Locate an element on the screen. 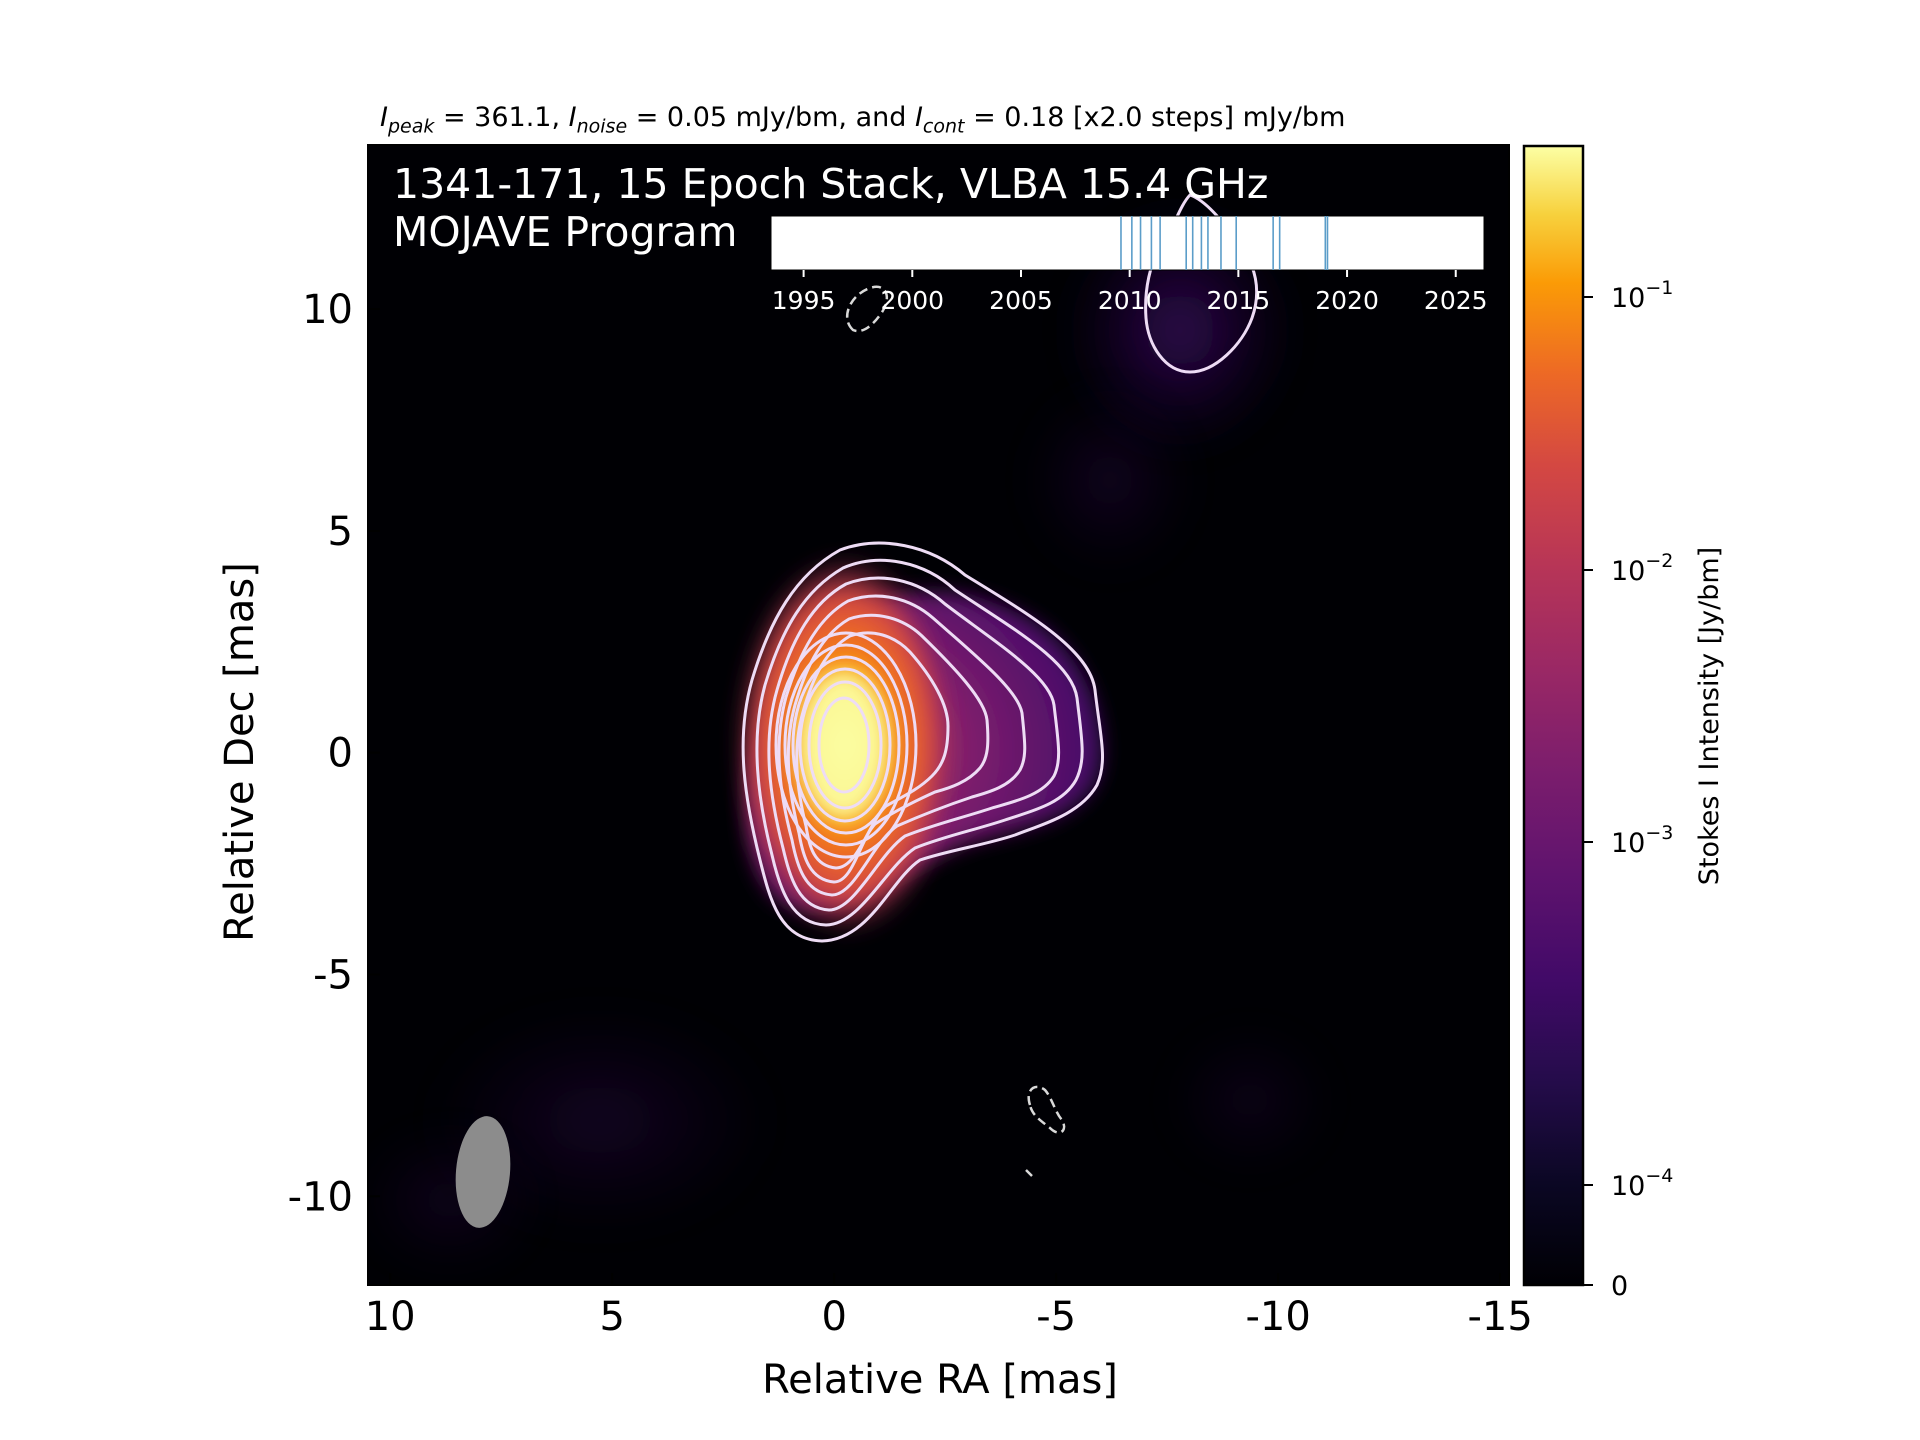 The width and height of the screenshot is (1920, 1440). timeline-tick-label: 2025 is located at coordinates (1456, 300).